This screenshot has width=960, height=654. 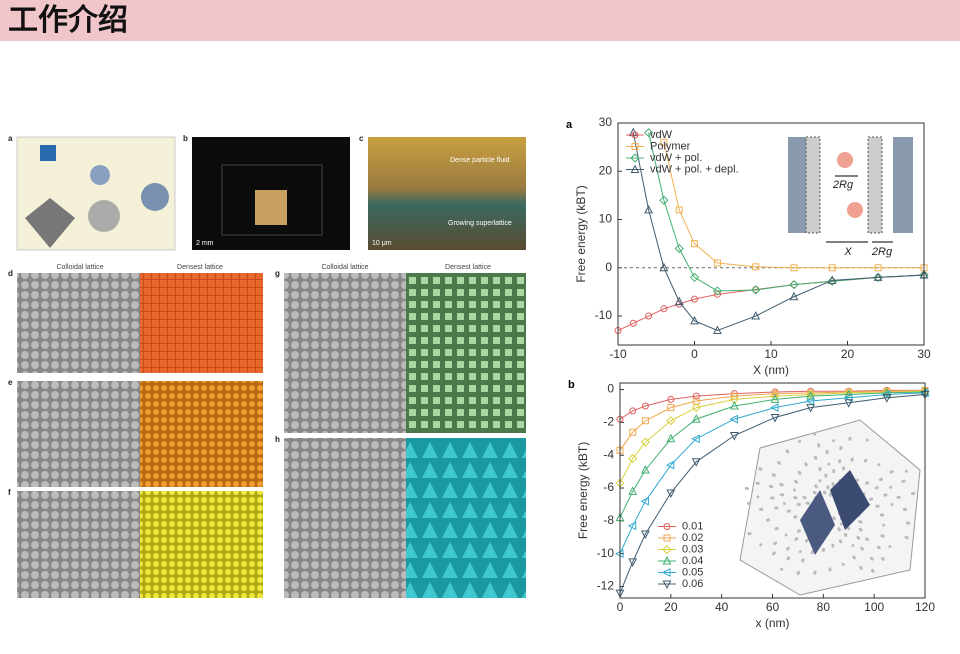 What do you see at coordinates (850, 189) in the screenshot?
I see `inset-a` at bounding box center [850, 189].